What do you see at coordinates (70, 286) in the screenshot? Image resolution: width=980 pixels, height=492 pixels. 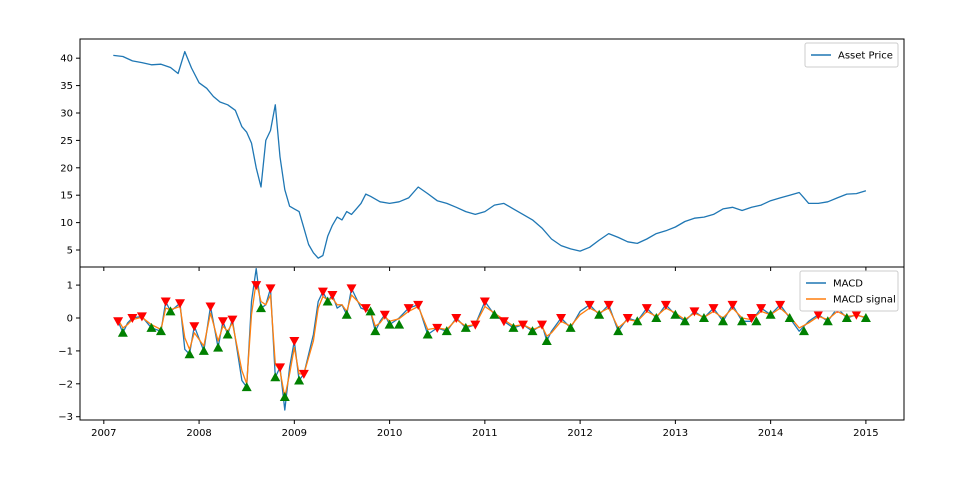 I see `y-tick-label: 1` at bounding box center [70, 286].